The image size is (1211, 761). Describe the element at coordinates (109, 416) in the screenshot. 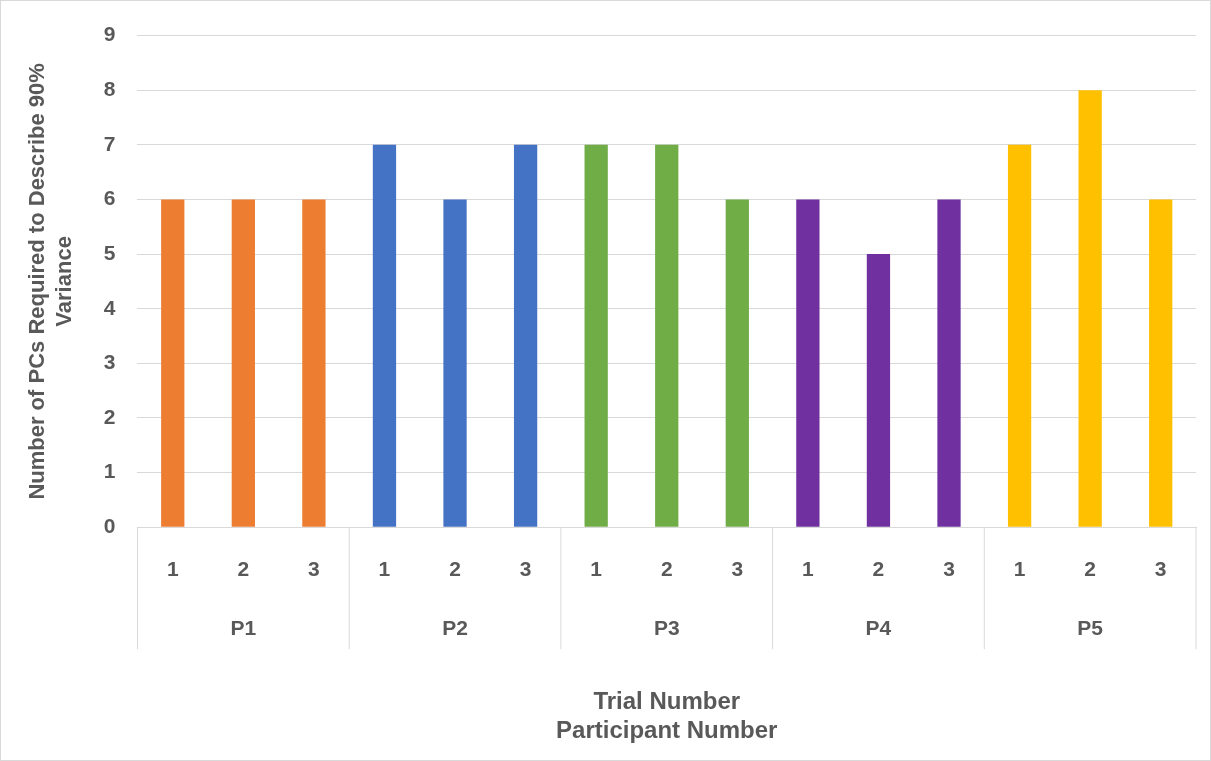

I see `y-tick-label: 2` at that location.